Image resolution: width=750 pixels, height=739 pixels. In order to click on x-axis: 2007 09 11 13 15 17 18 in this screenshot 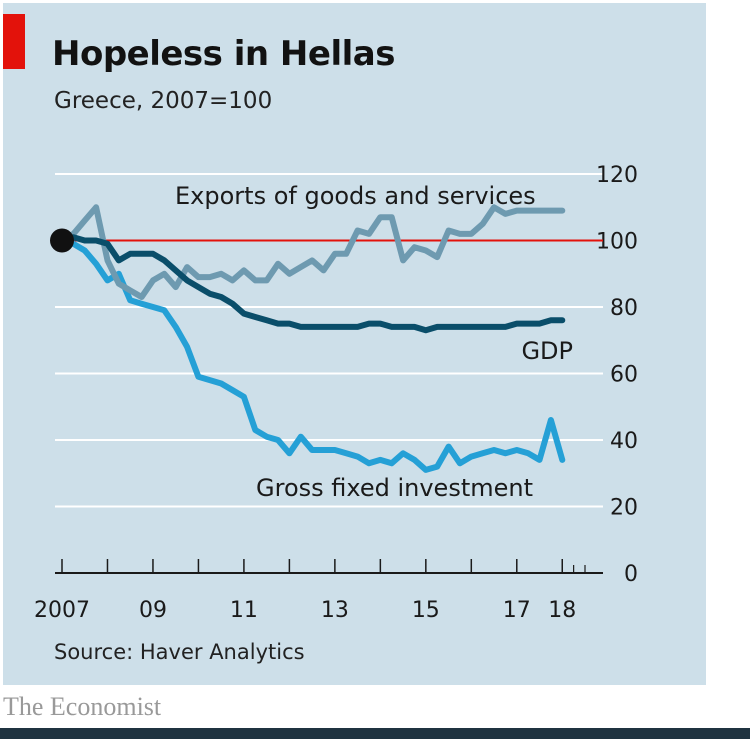, I will do `click(318, 591)`.